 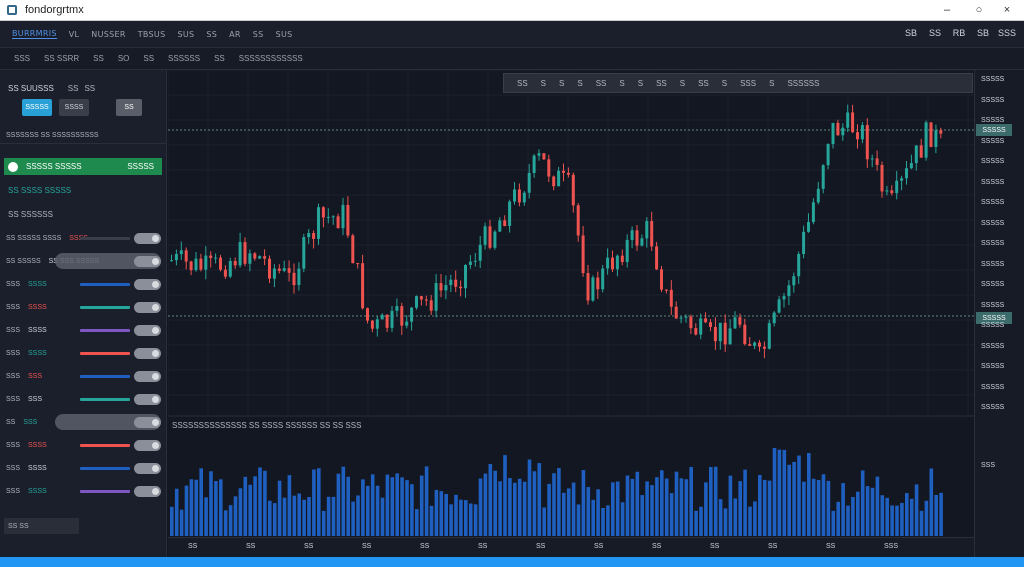 What do you see at coordinates (947, 10) in the screenshot?
I see `minimize-button: –` at bounding box center [947, 10].